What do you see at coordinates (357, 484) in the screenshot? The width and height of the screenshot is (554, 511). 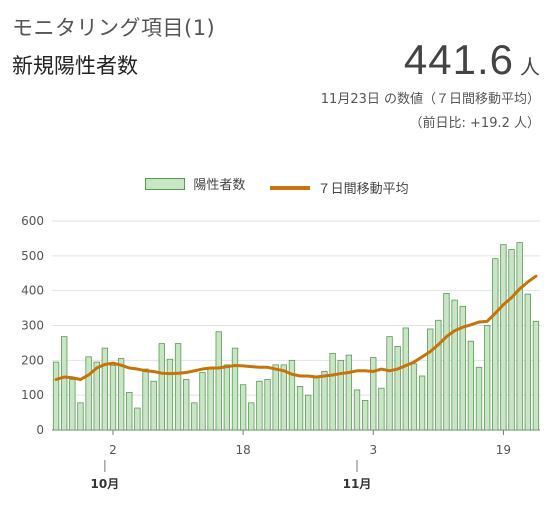 I see `month-label: 11月` at bounding box center [357, 484].